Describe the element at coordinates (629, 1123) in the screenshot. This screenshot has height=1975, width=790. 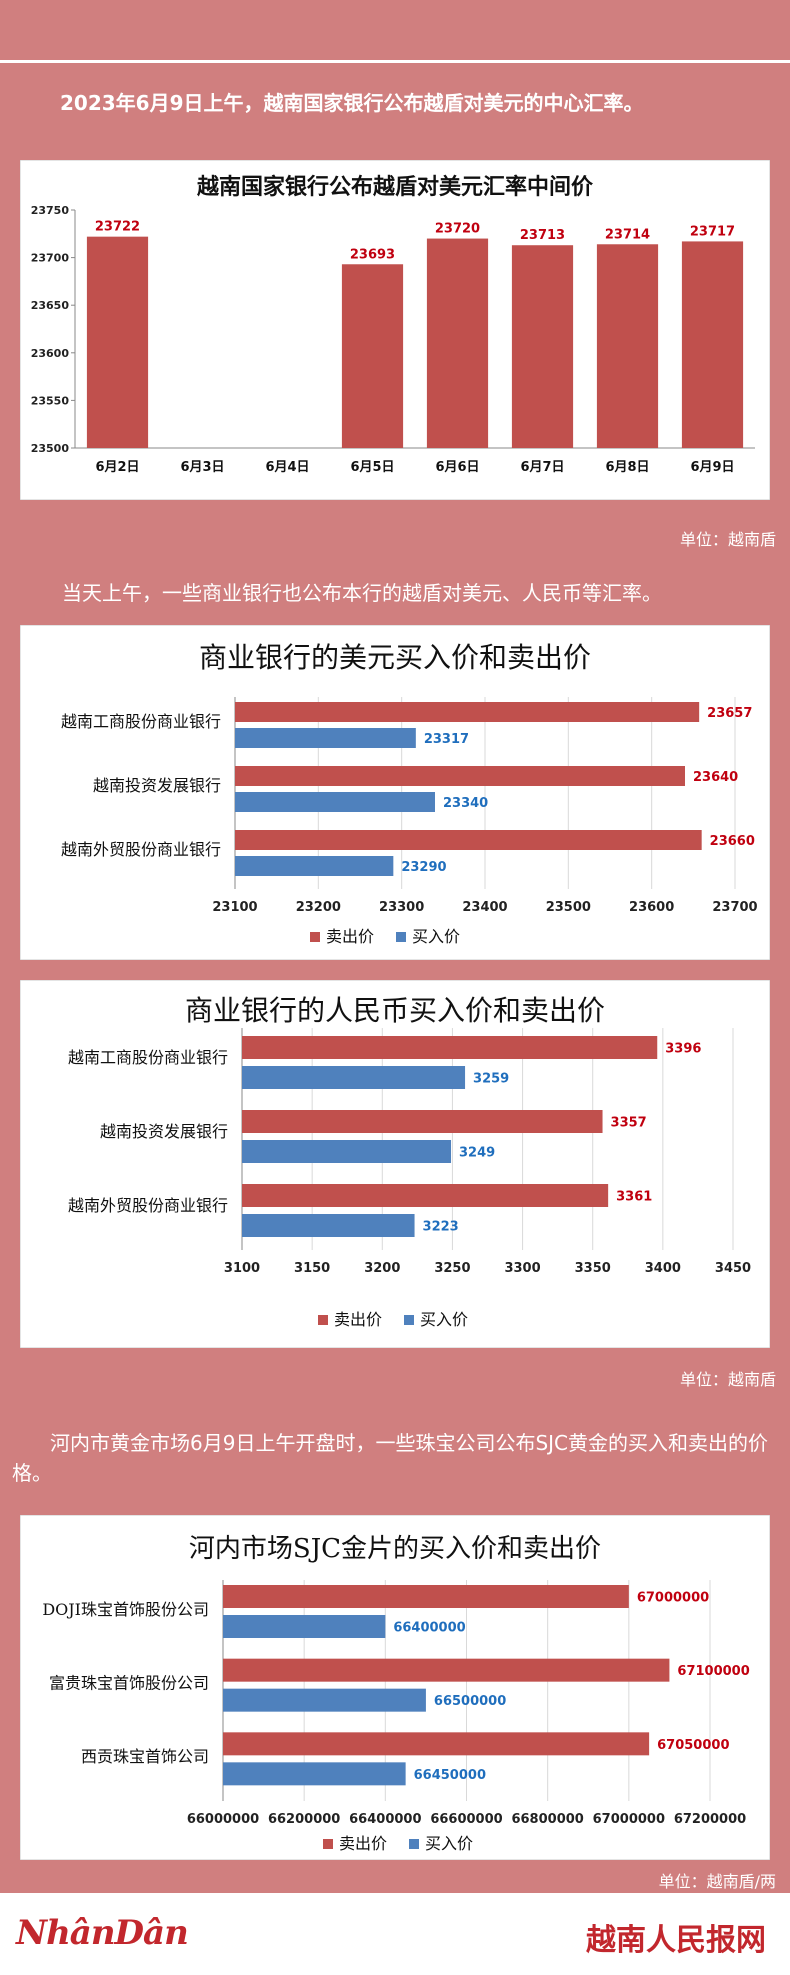
I see `data-label: 3357` at that location.